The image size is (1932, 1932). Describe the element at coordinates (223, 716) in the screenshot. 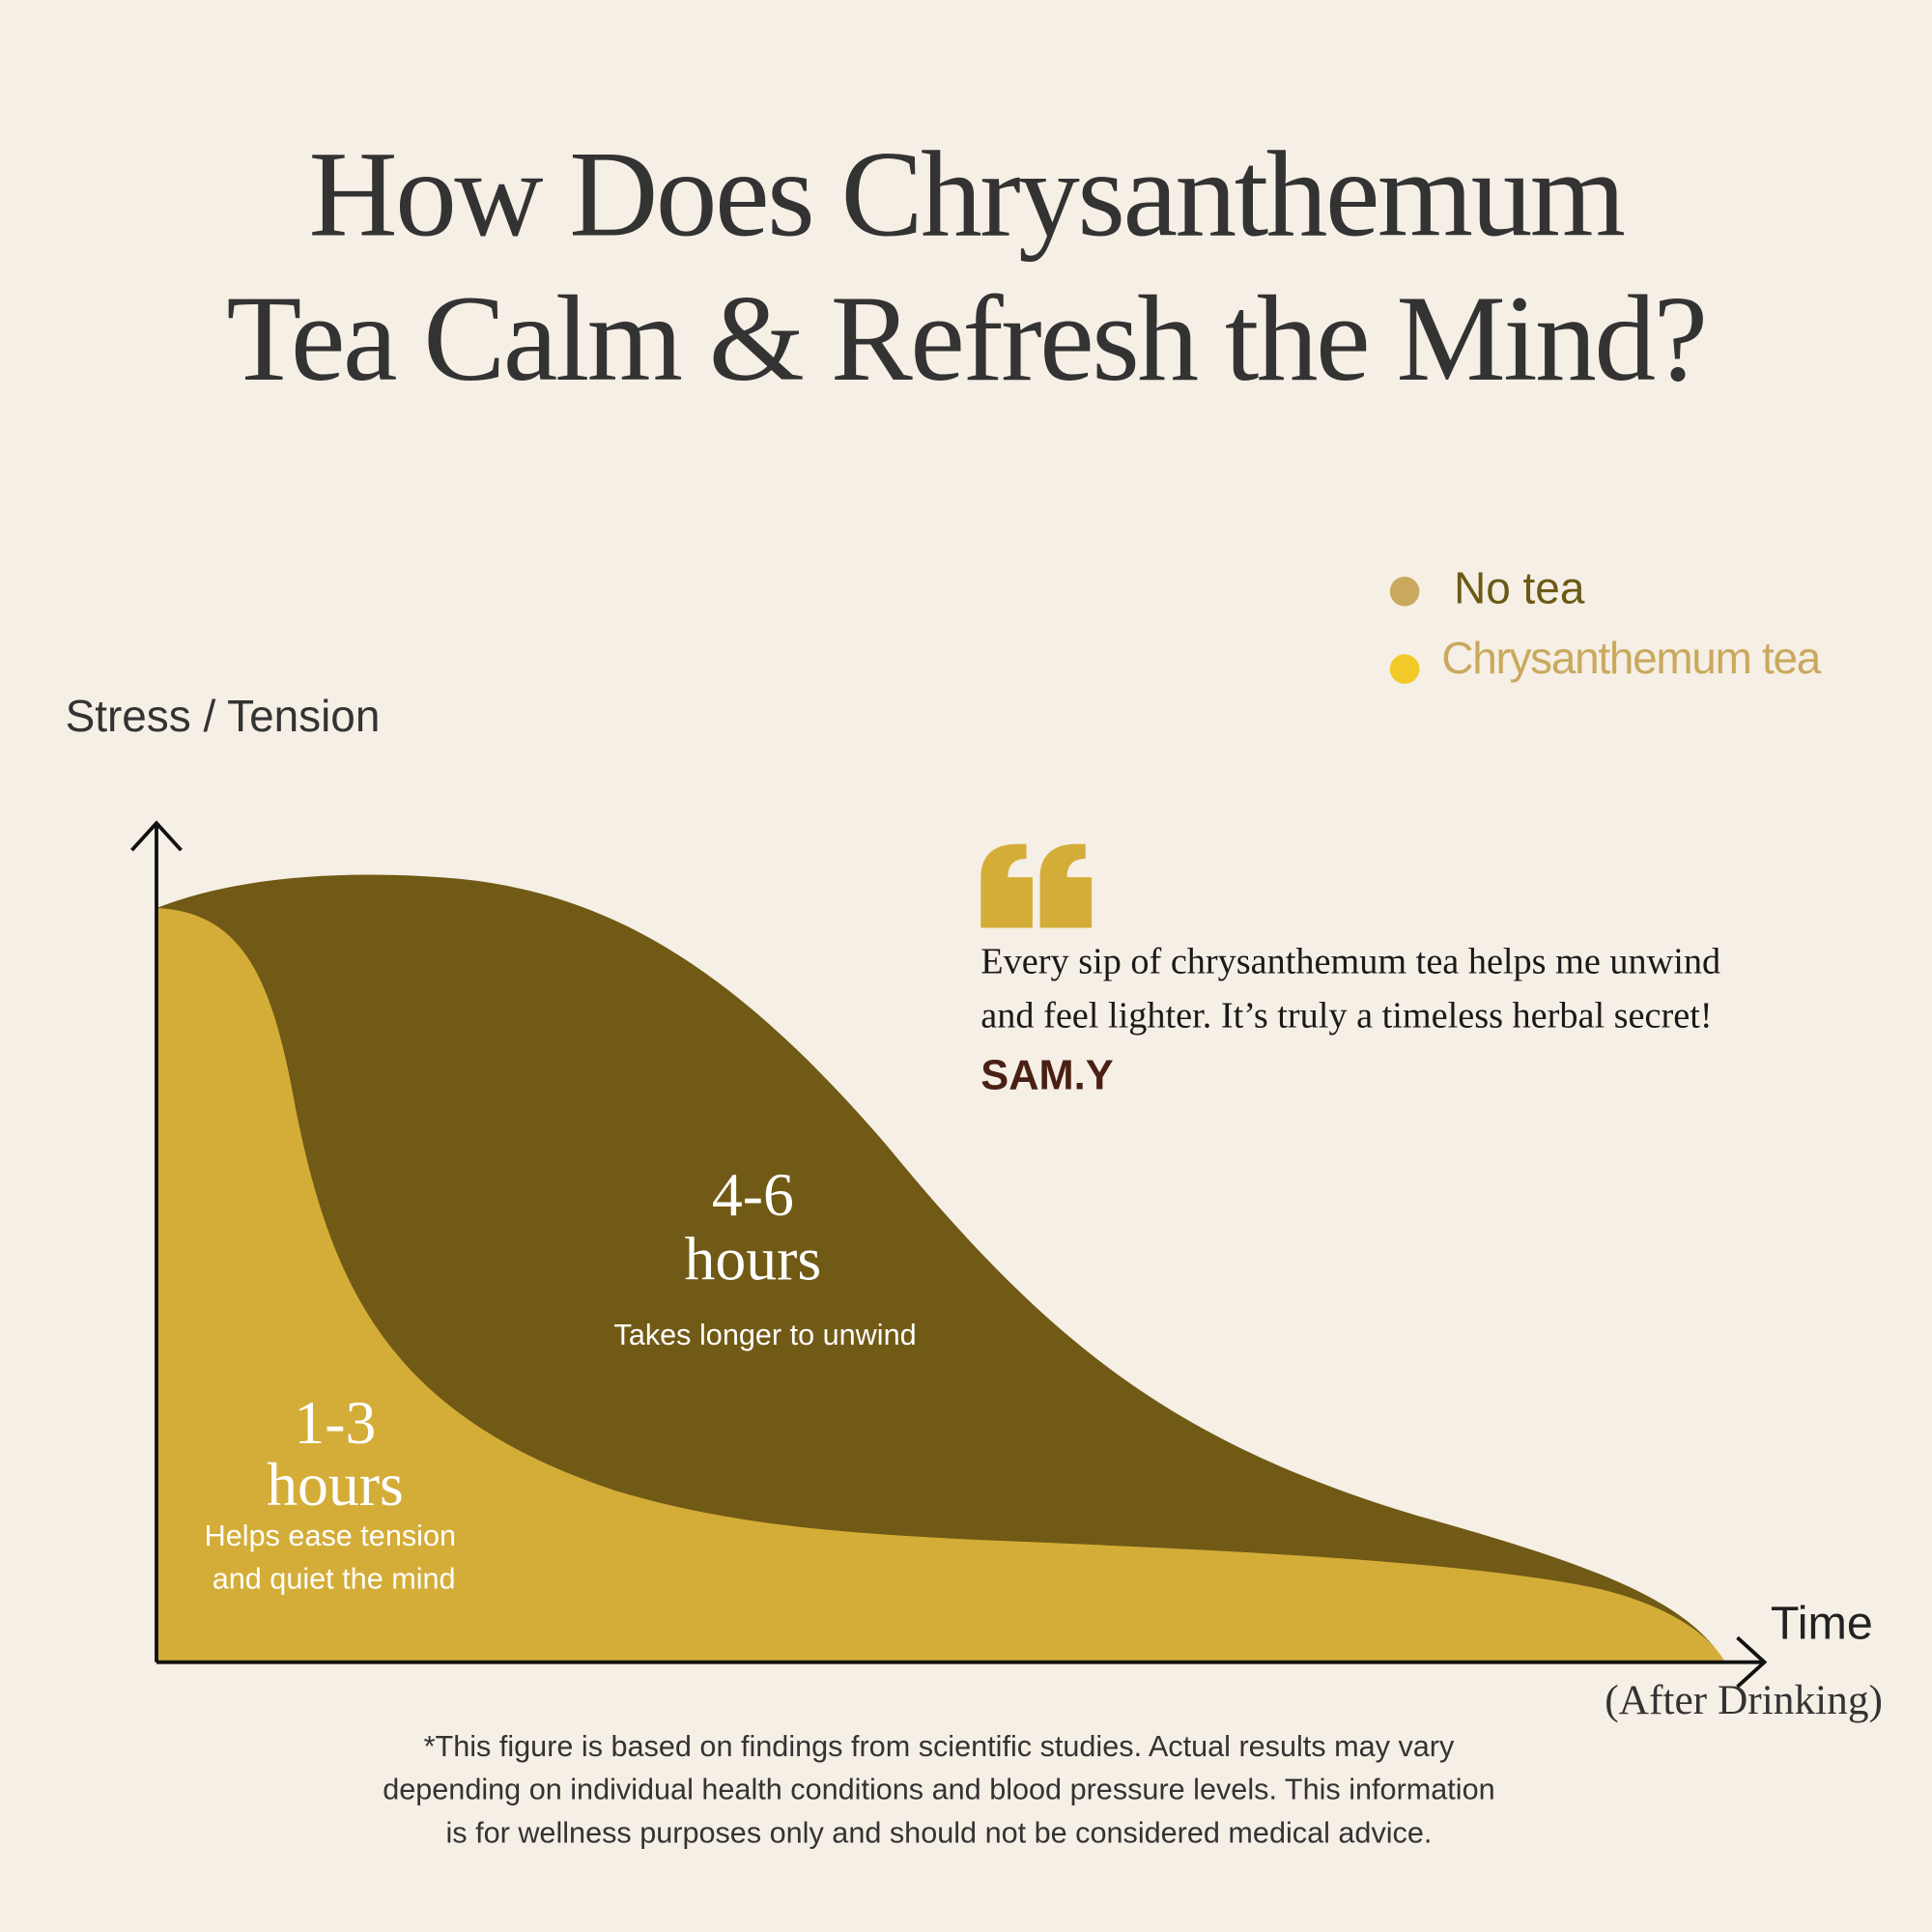

I see `y-axis-label: Stress / Tension` at that location.